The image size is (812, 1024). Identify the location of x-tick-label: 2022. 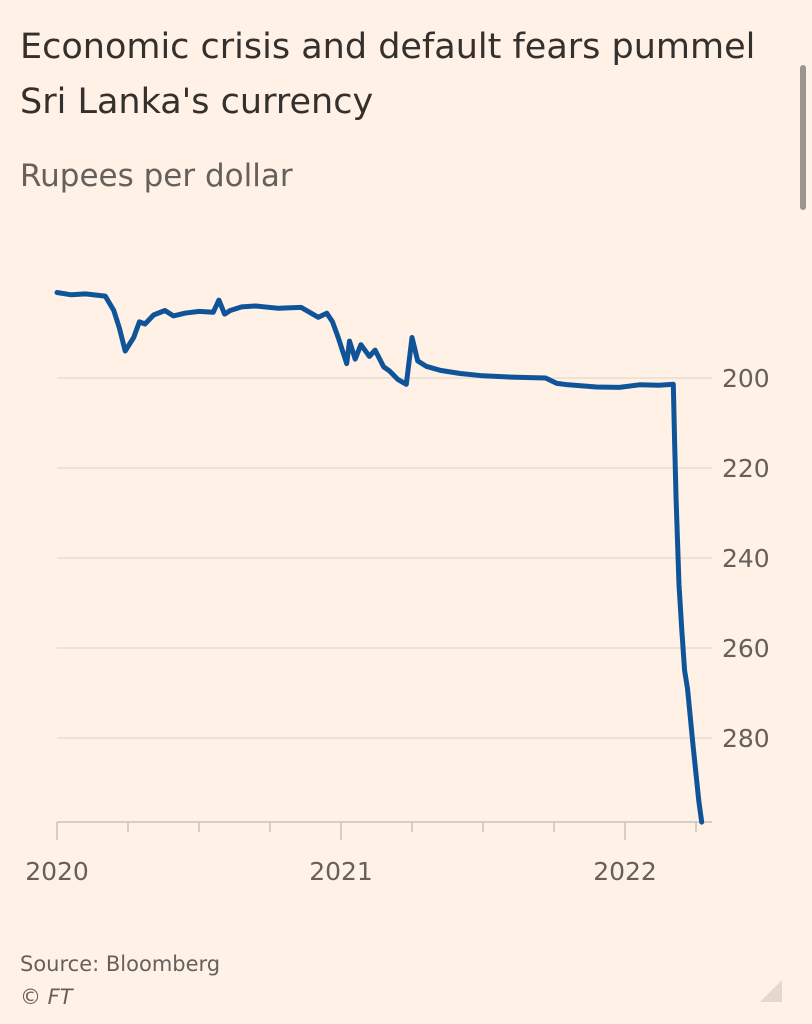
(625, 871).